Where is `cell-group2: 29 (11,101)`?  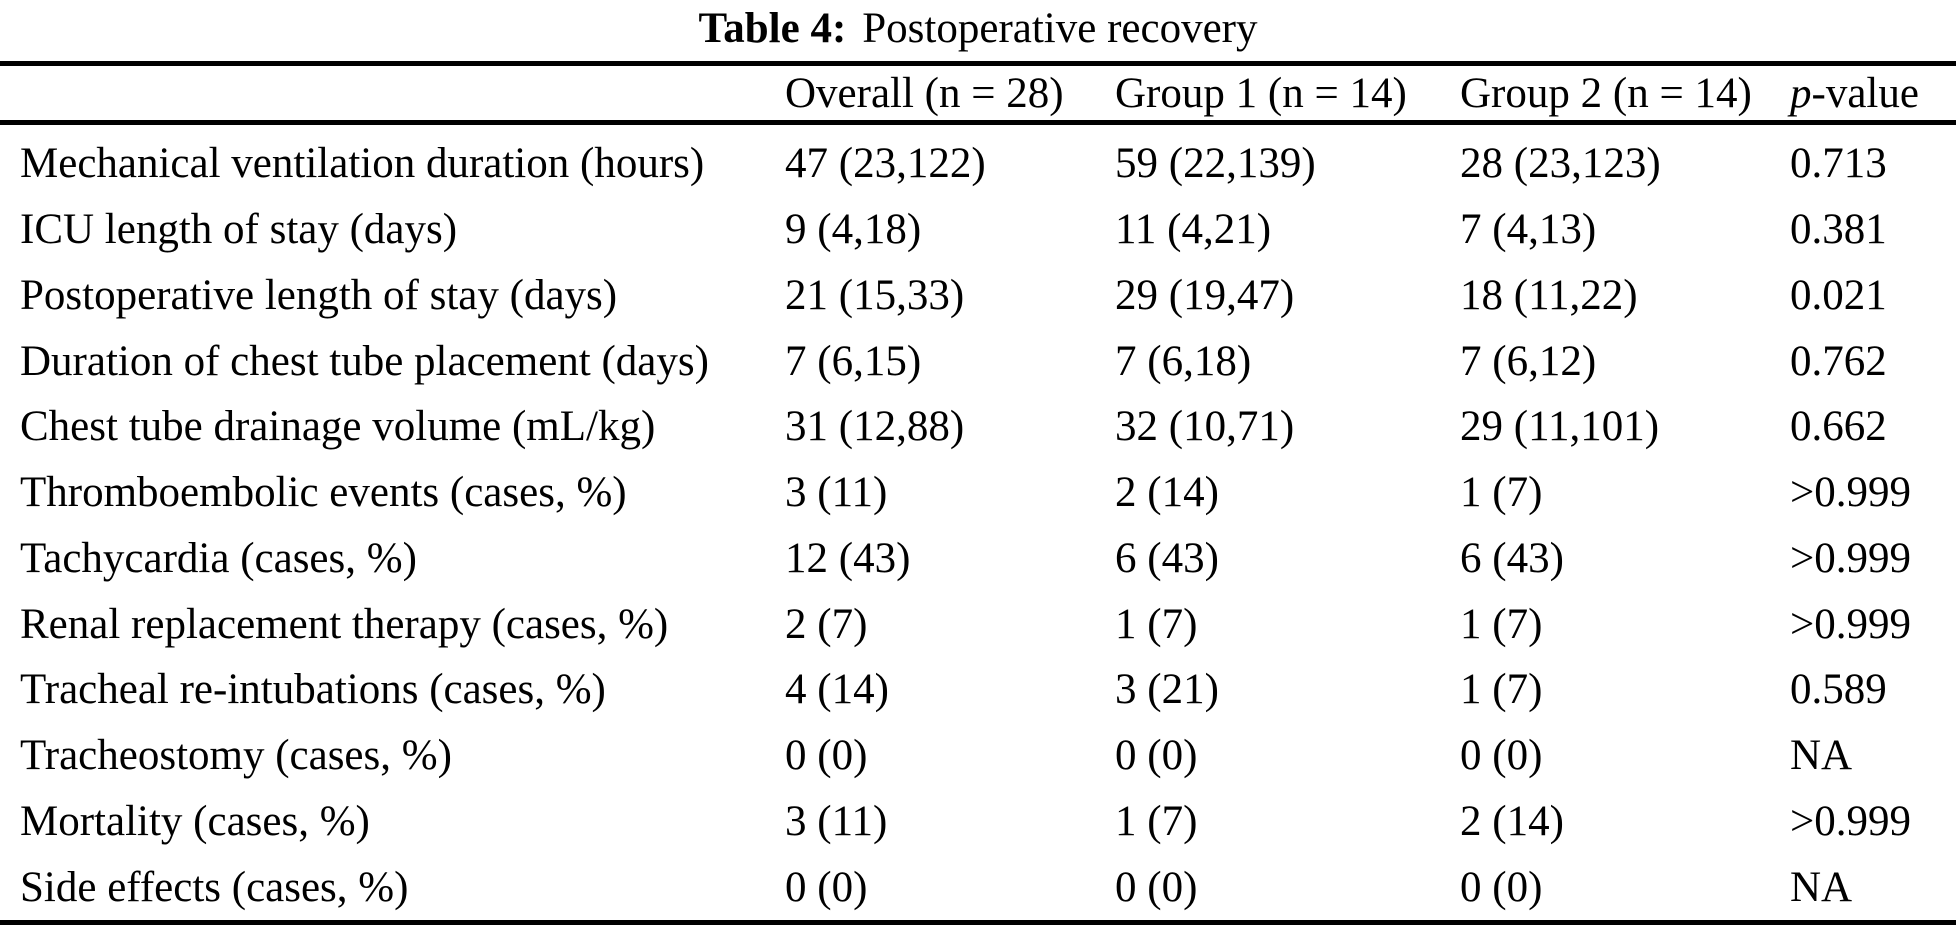 cell-group2: 29 (11,101) is located at coordinates (1560, 427).